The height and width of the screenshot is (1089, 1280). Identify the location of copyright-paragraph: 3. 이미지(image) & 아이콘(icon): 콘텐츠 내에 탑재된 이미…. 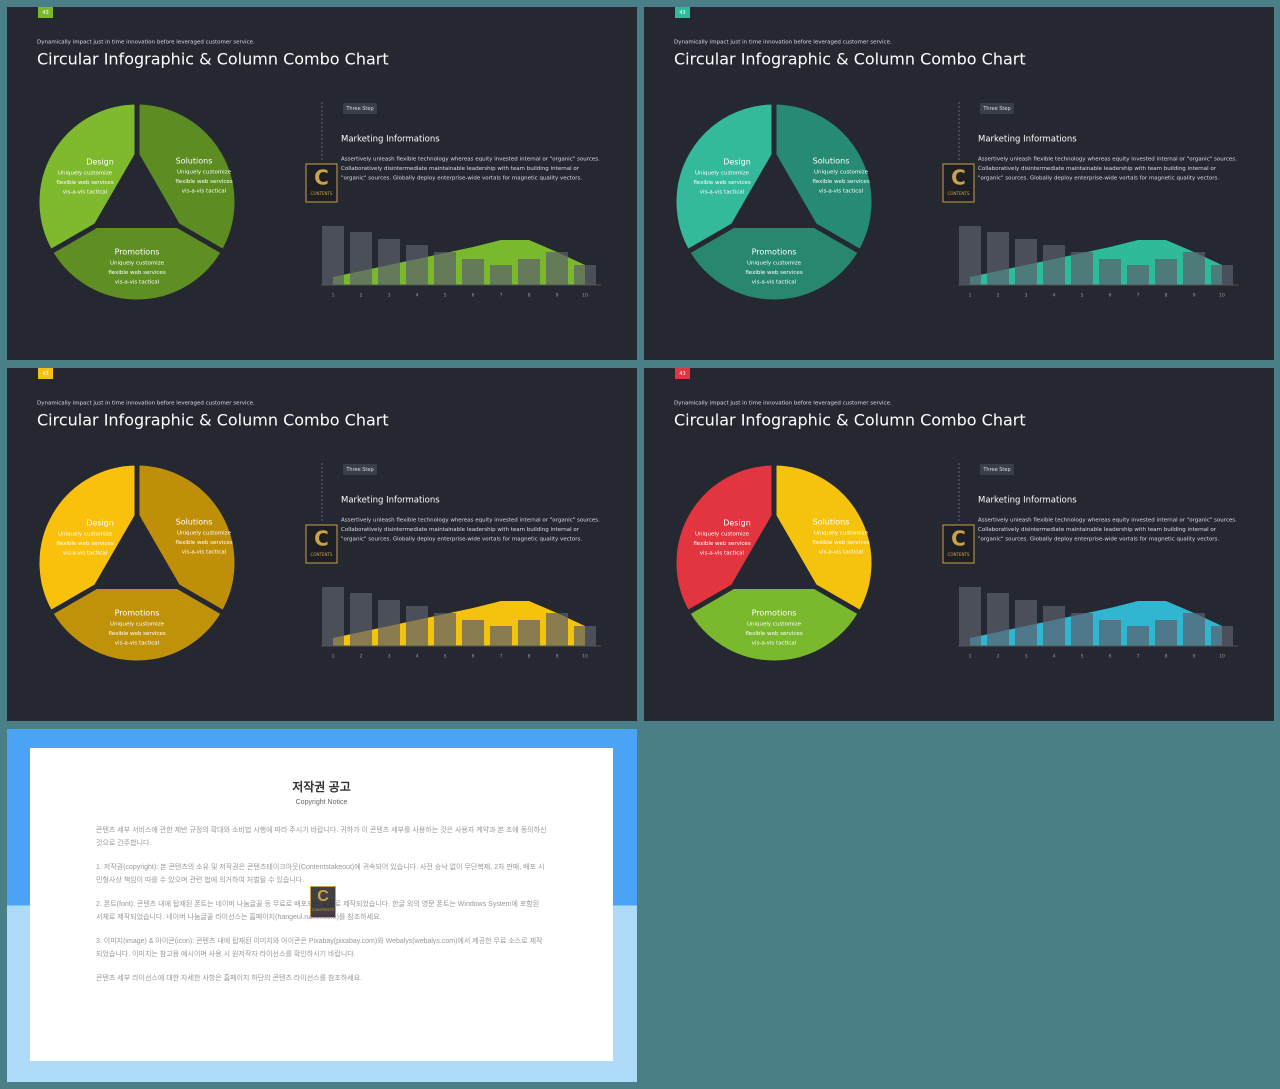
(319, 948).